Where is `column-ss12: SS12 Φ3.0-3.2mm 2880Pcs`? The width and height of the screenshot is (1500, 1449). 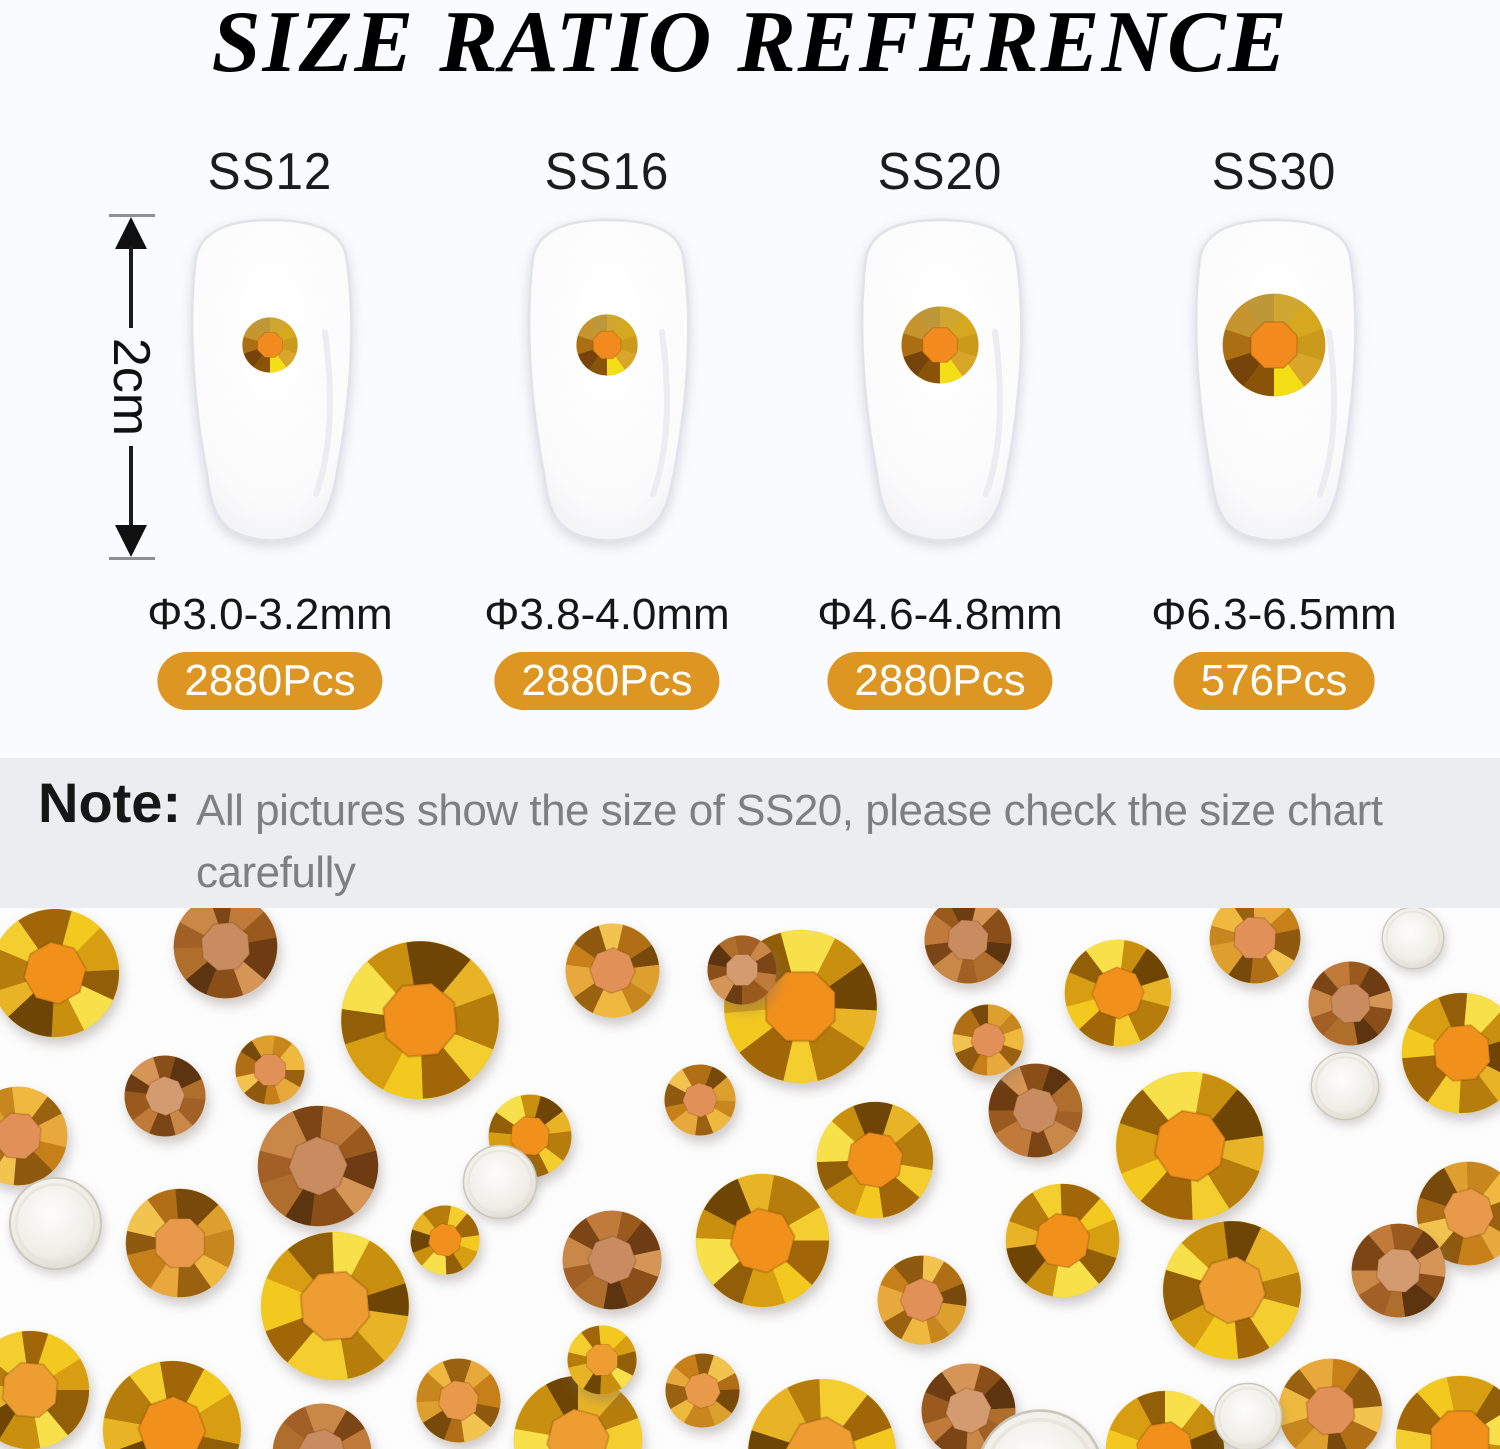
column-ss12: SS12 Φ3.0-3.2mm 2880Pcs is located at coordinates (270, 442).